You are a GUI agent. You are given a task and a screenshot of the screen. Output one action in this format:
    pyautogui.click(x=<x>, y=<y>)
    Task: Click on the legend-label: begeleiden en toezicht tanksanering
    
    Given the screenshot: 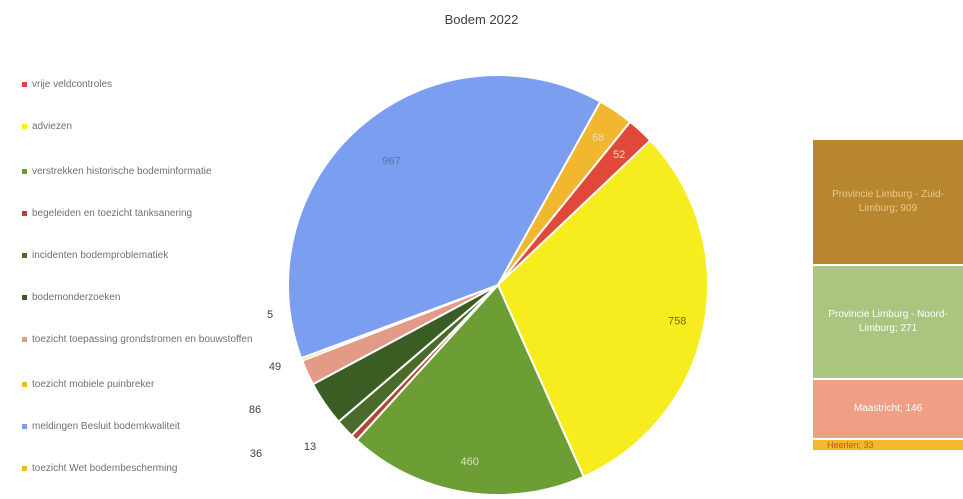 What is the action you would take?
    pyautogui.click(x=112, y=213)
    